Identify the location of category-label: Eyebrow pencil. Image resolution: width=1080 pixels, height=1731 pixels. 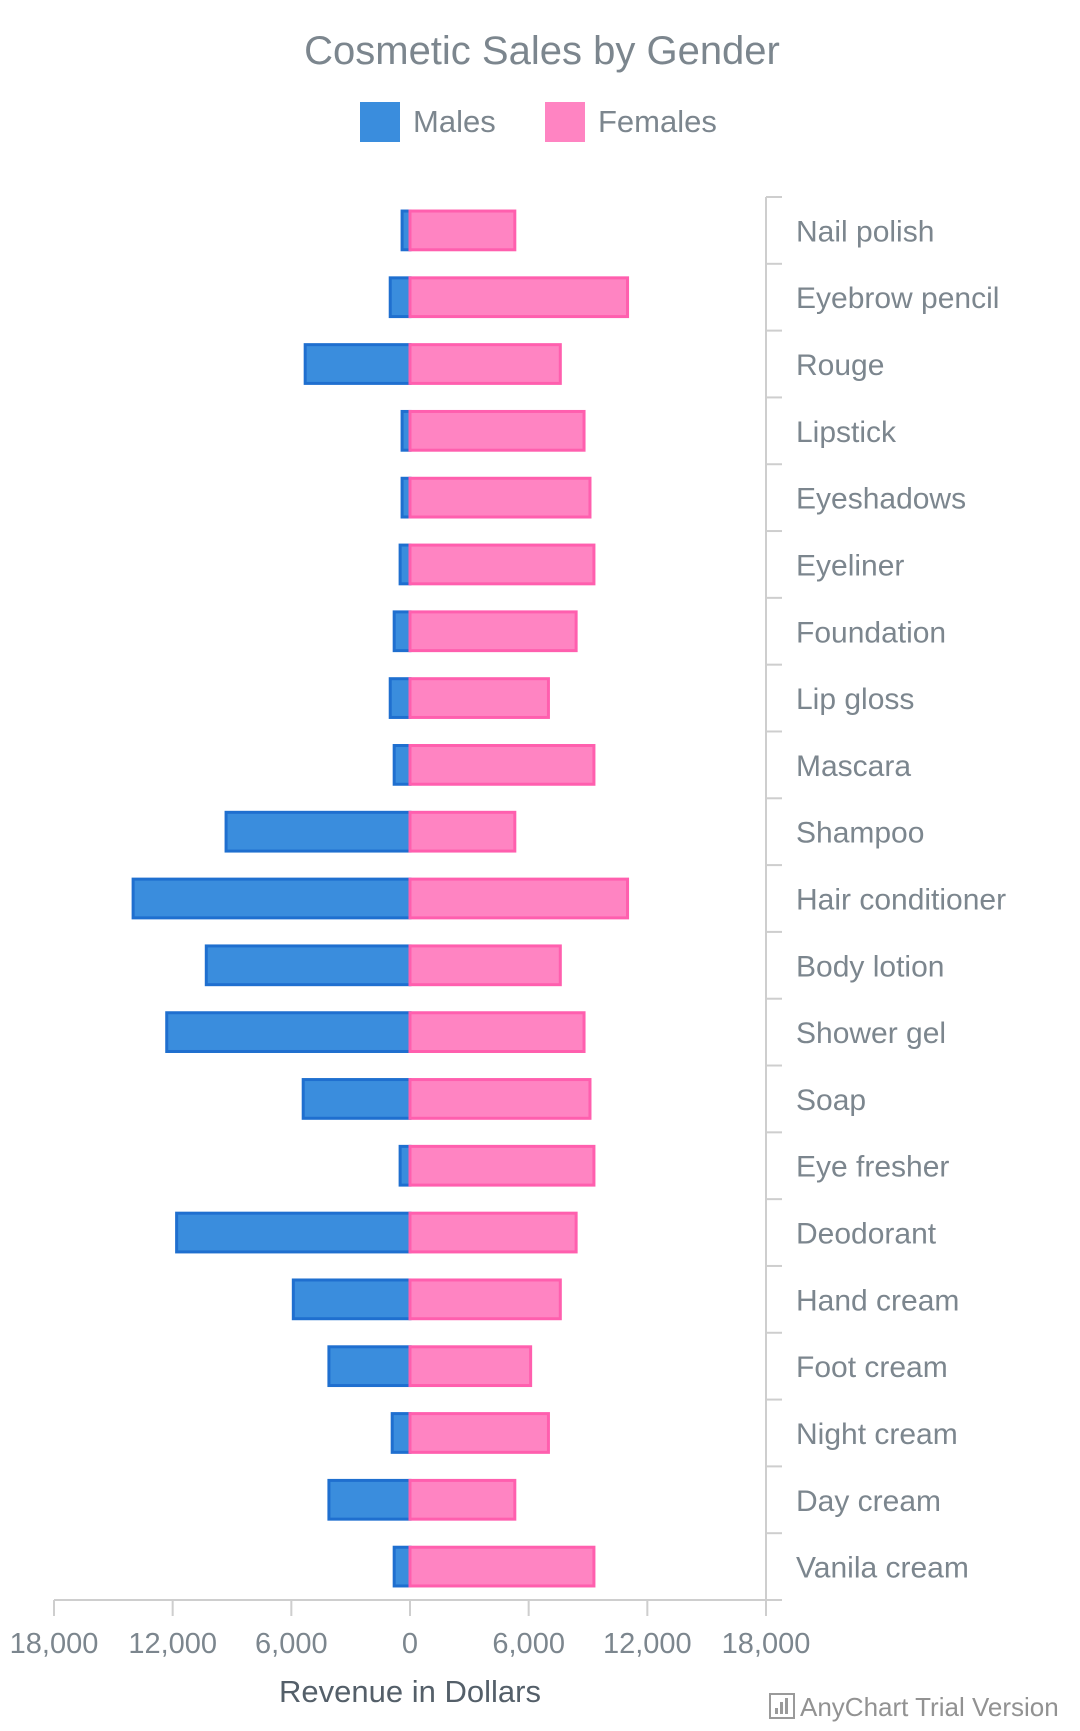
(897, 298).